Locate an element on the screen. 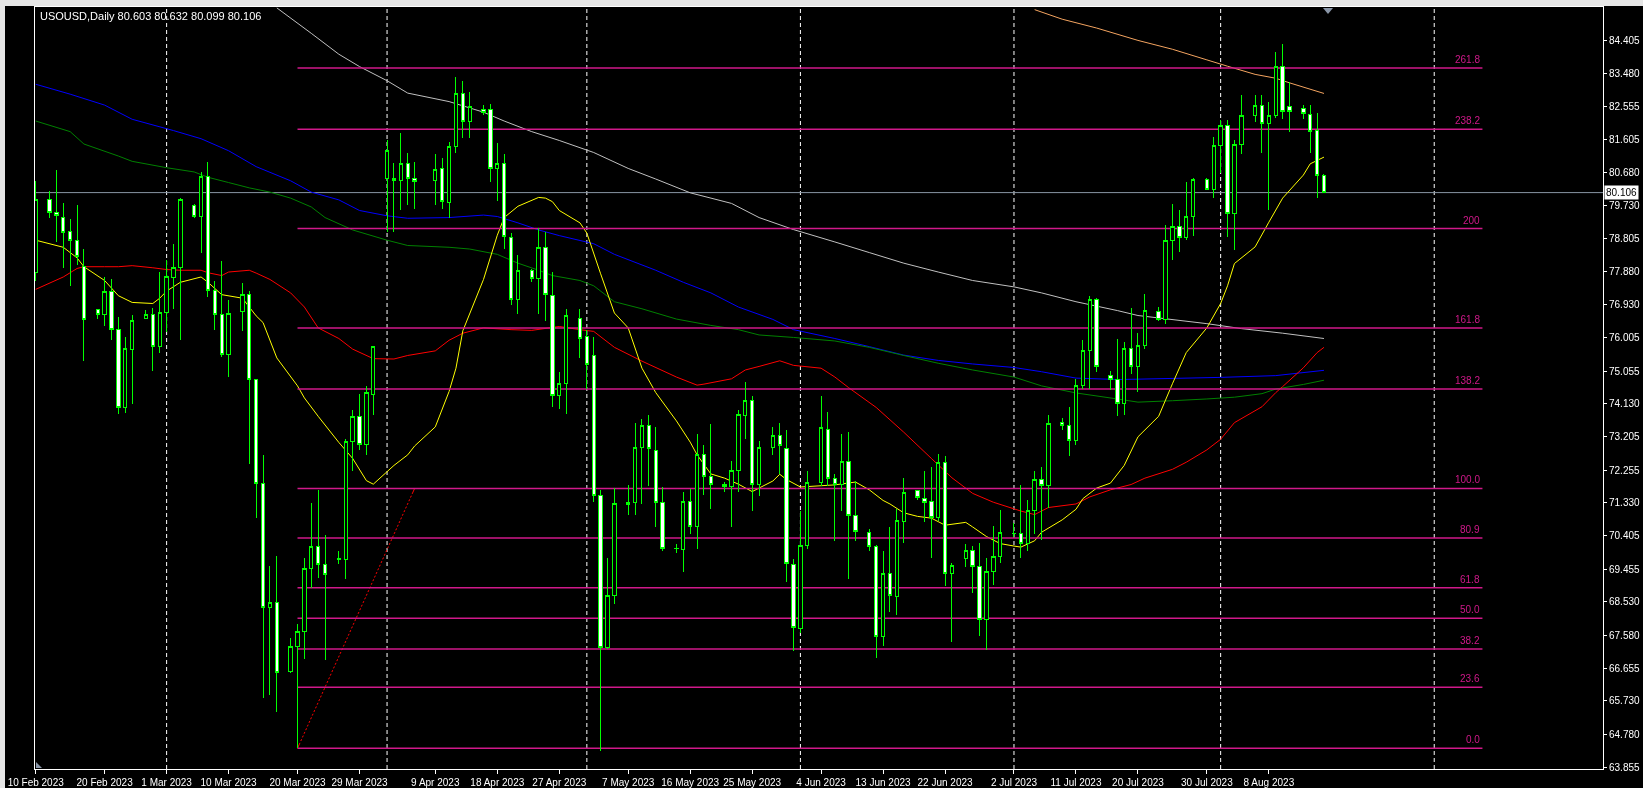 Image resolution: width=1643 pixels, height=788 pixels. y-tick-label: 77.880 is located at coordinates (1625, 271).